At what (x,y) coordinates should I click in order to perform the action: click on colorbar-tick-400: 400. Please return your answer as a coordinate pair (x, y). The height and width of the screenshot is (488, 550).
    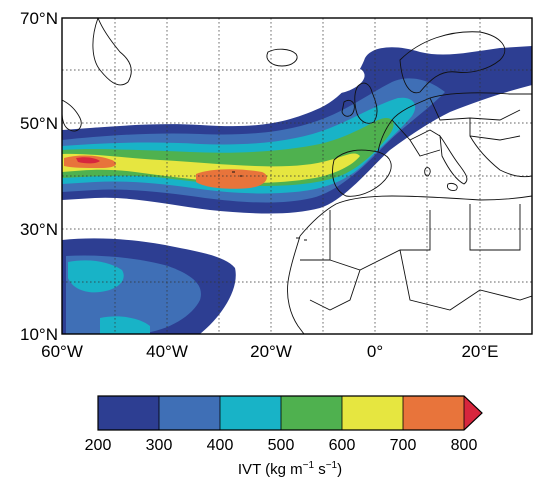
    Looking at the image, I should click on (220, 445).